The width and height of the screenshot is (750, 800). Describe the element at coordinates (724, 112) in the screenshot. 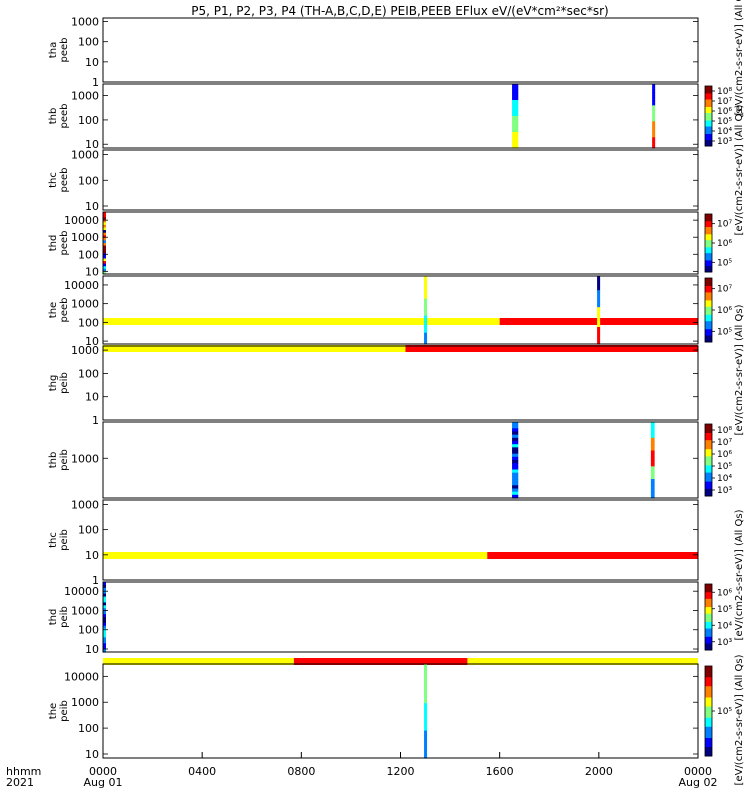

I see `colorbar-tick-label: 10⁶` at that location.